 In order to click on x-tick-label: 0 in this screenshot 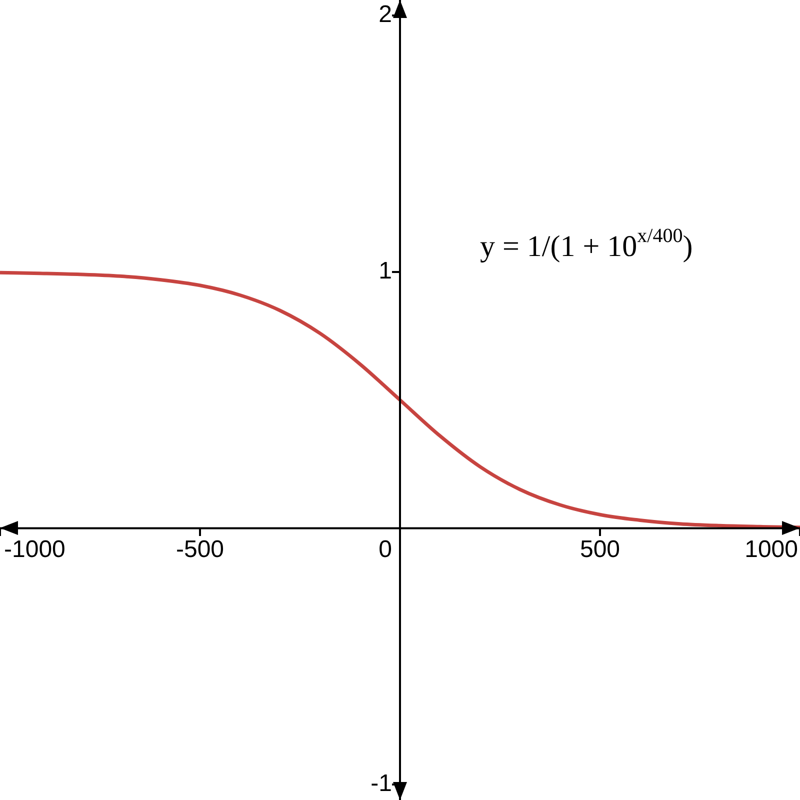, I will do `click(385, 549)`.